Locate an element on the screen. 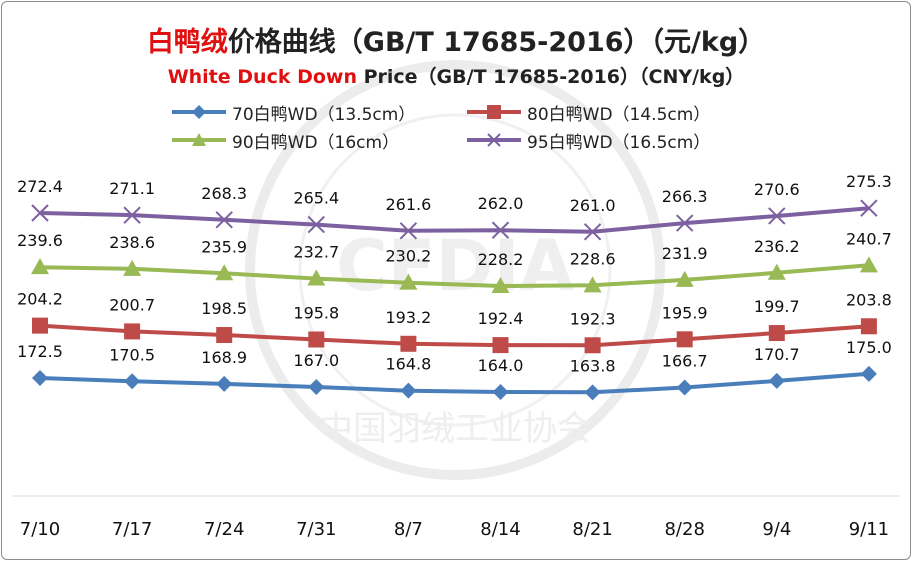 This screenshot has height=561, width=912. data-label-s3-7: 266.3 is located at coordinates (685, 196).